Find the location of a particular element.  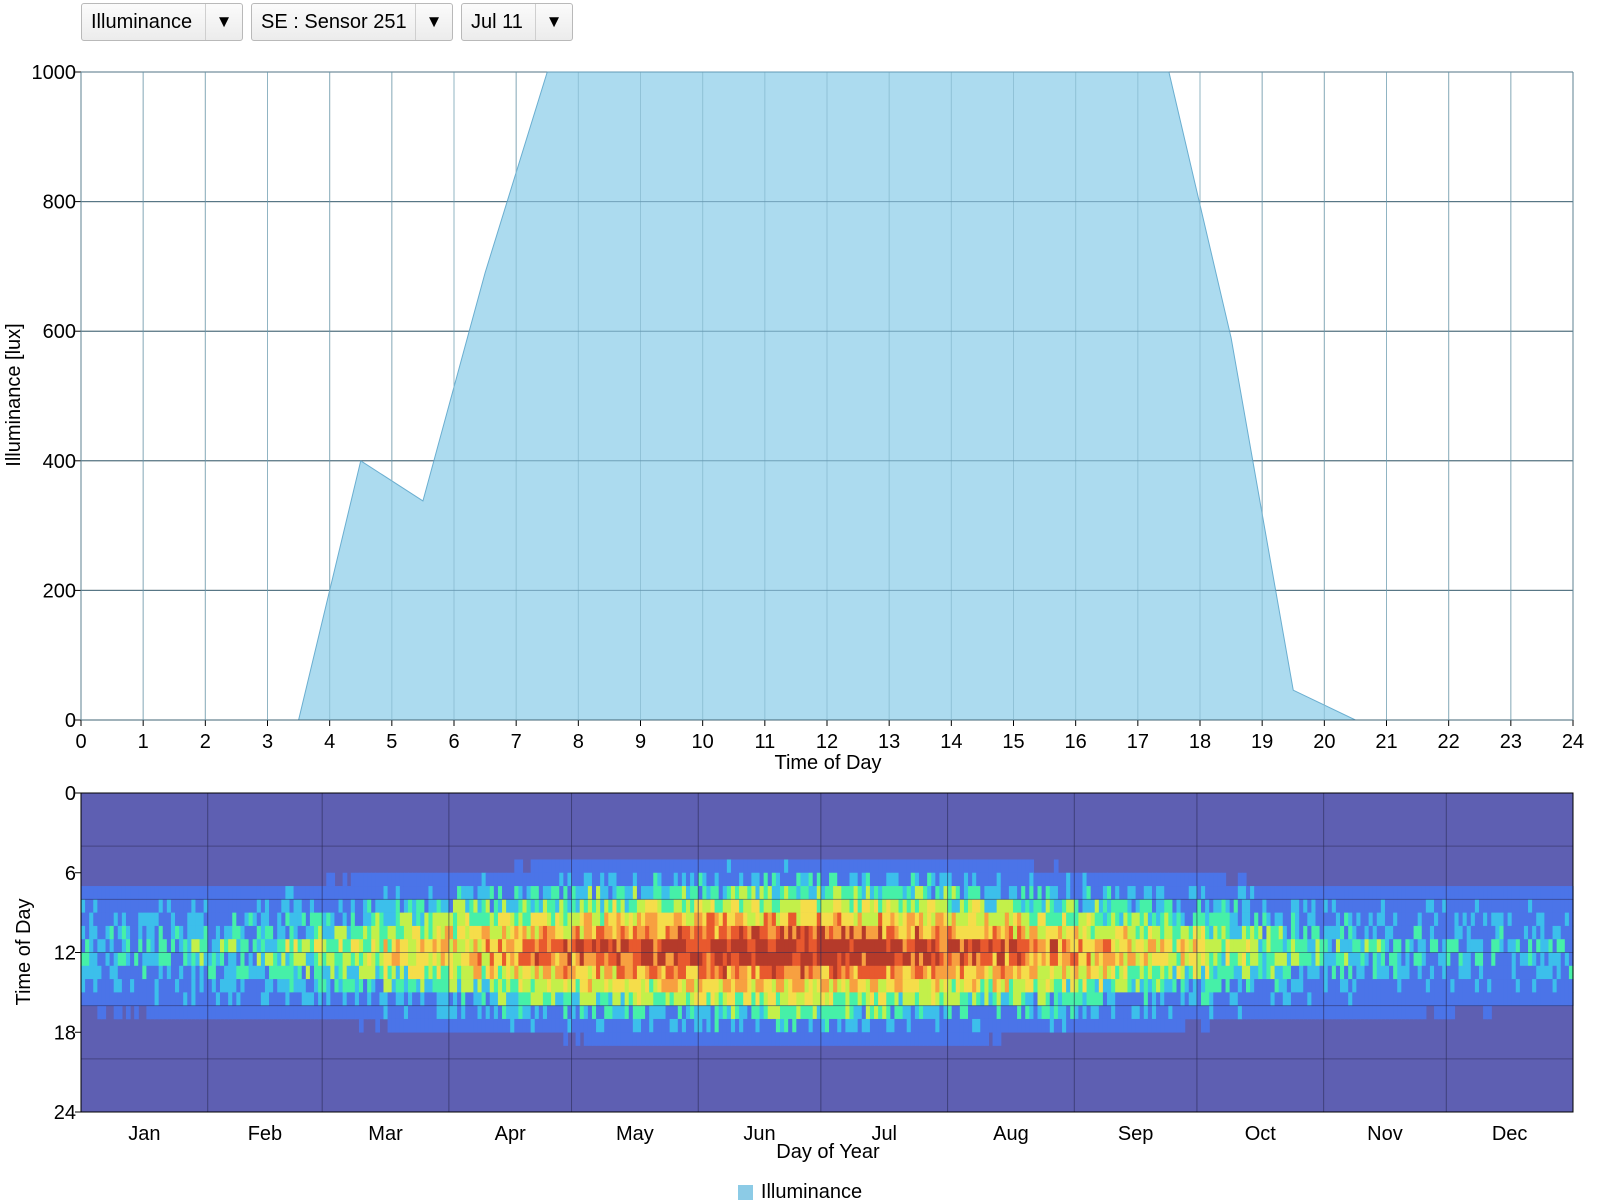

area-ytick-label: 1000 is located at coordinates (54, 73).